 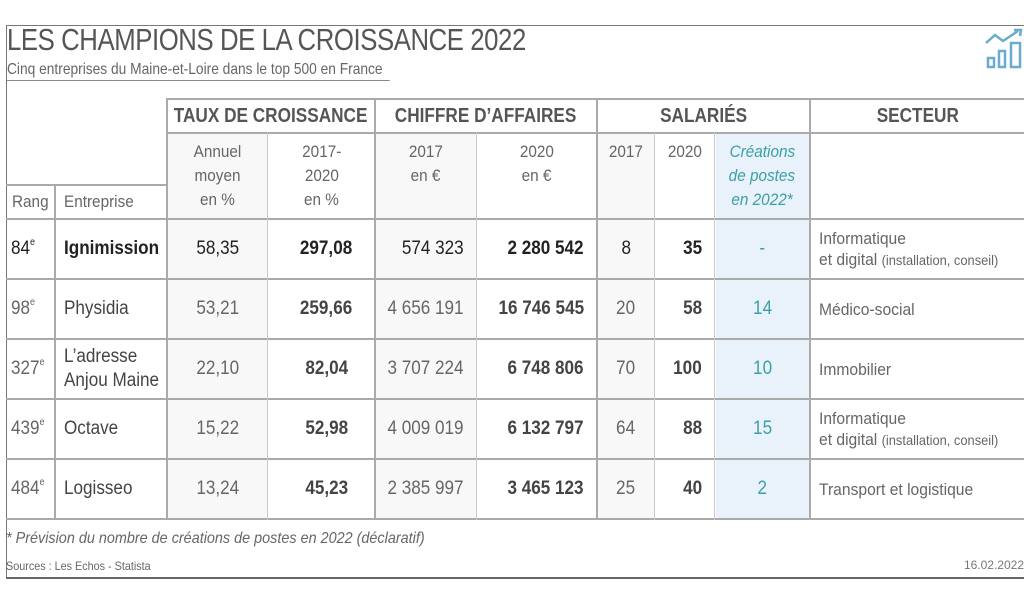 What do you see at coordinates (217, 428) in the screenshot?
I see `annuel-cell: 15,22` at bounding box center [217, 428].